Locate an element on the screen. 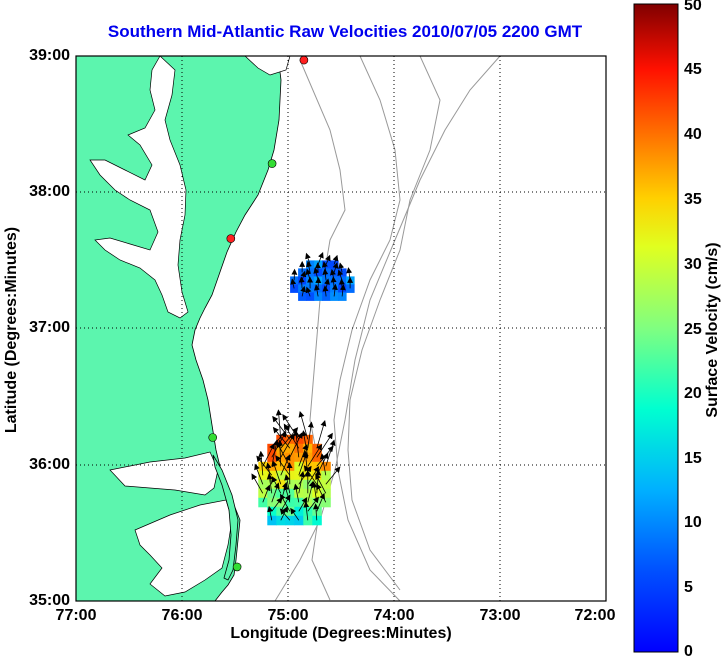 The image size is (724, 661). x-tick-4: 74:00 is located at coordinates (394, 616).